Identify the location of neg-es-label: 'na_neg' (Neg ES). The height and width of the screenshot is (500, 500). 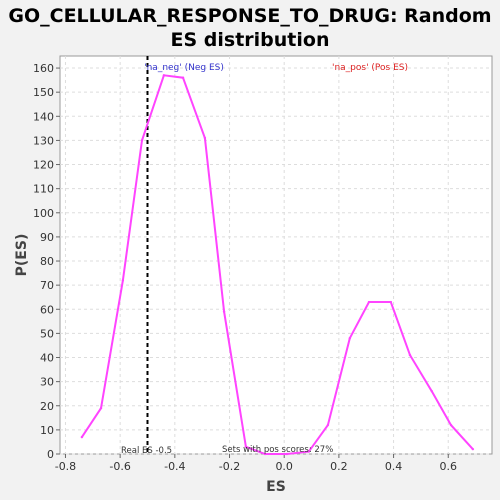
(184, 68).